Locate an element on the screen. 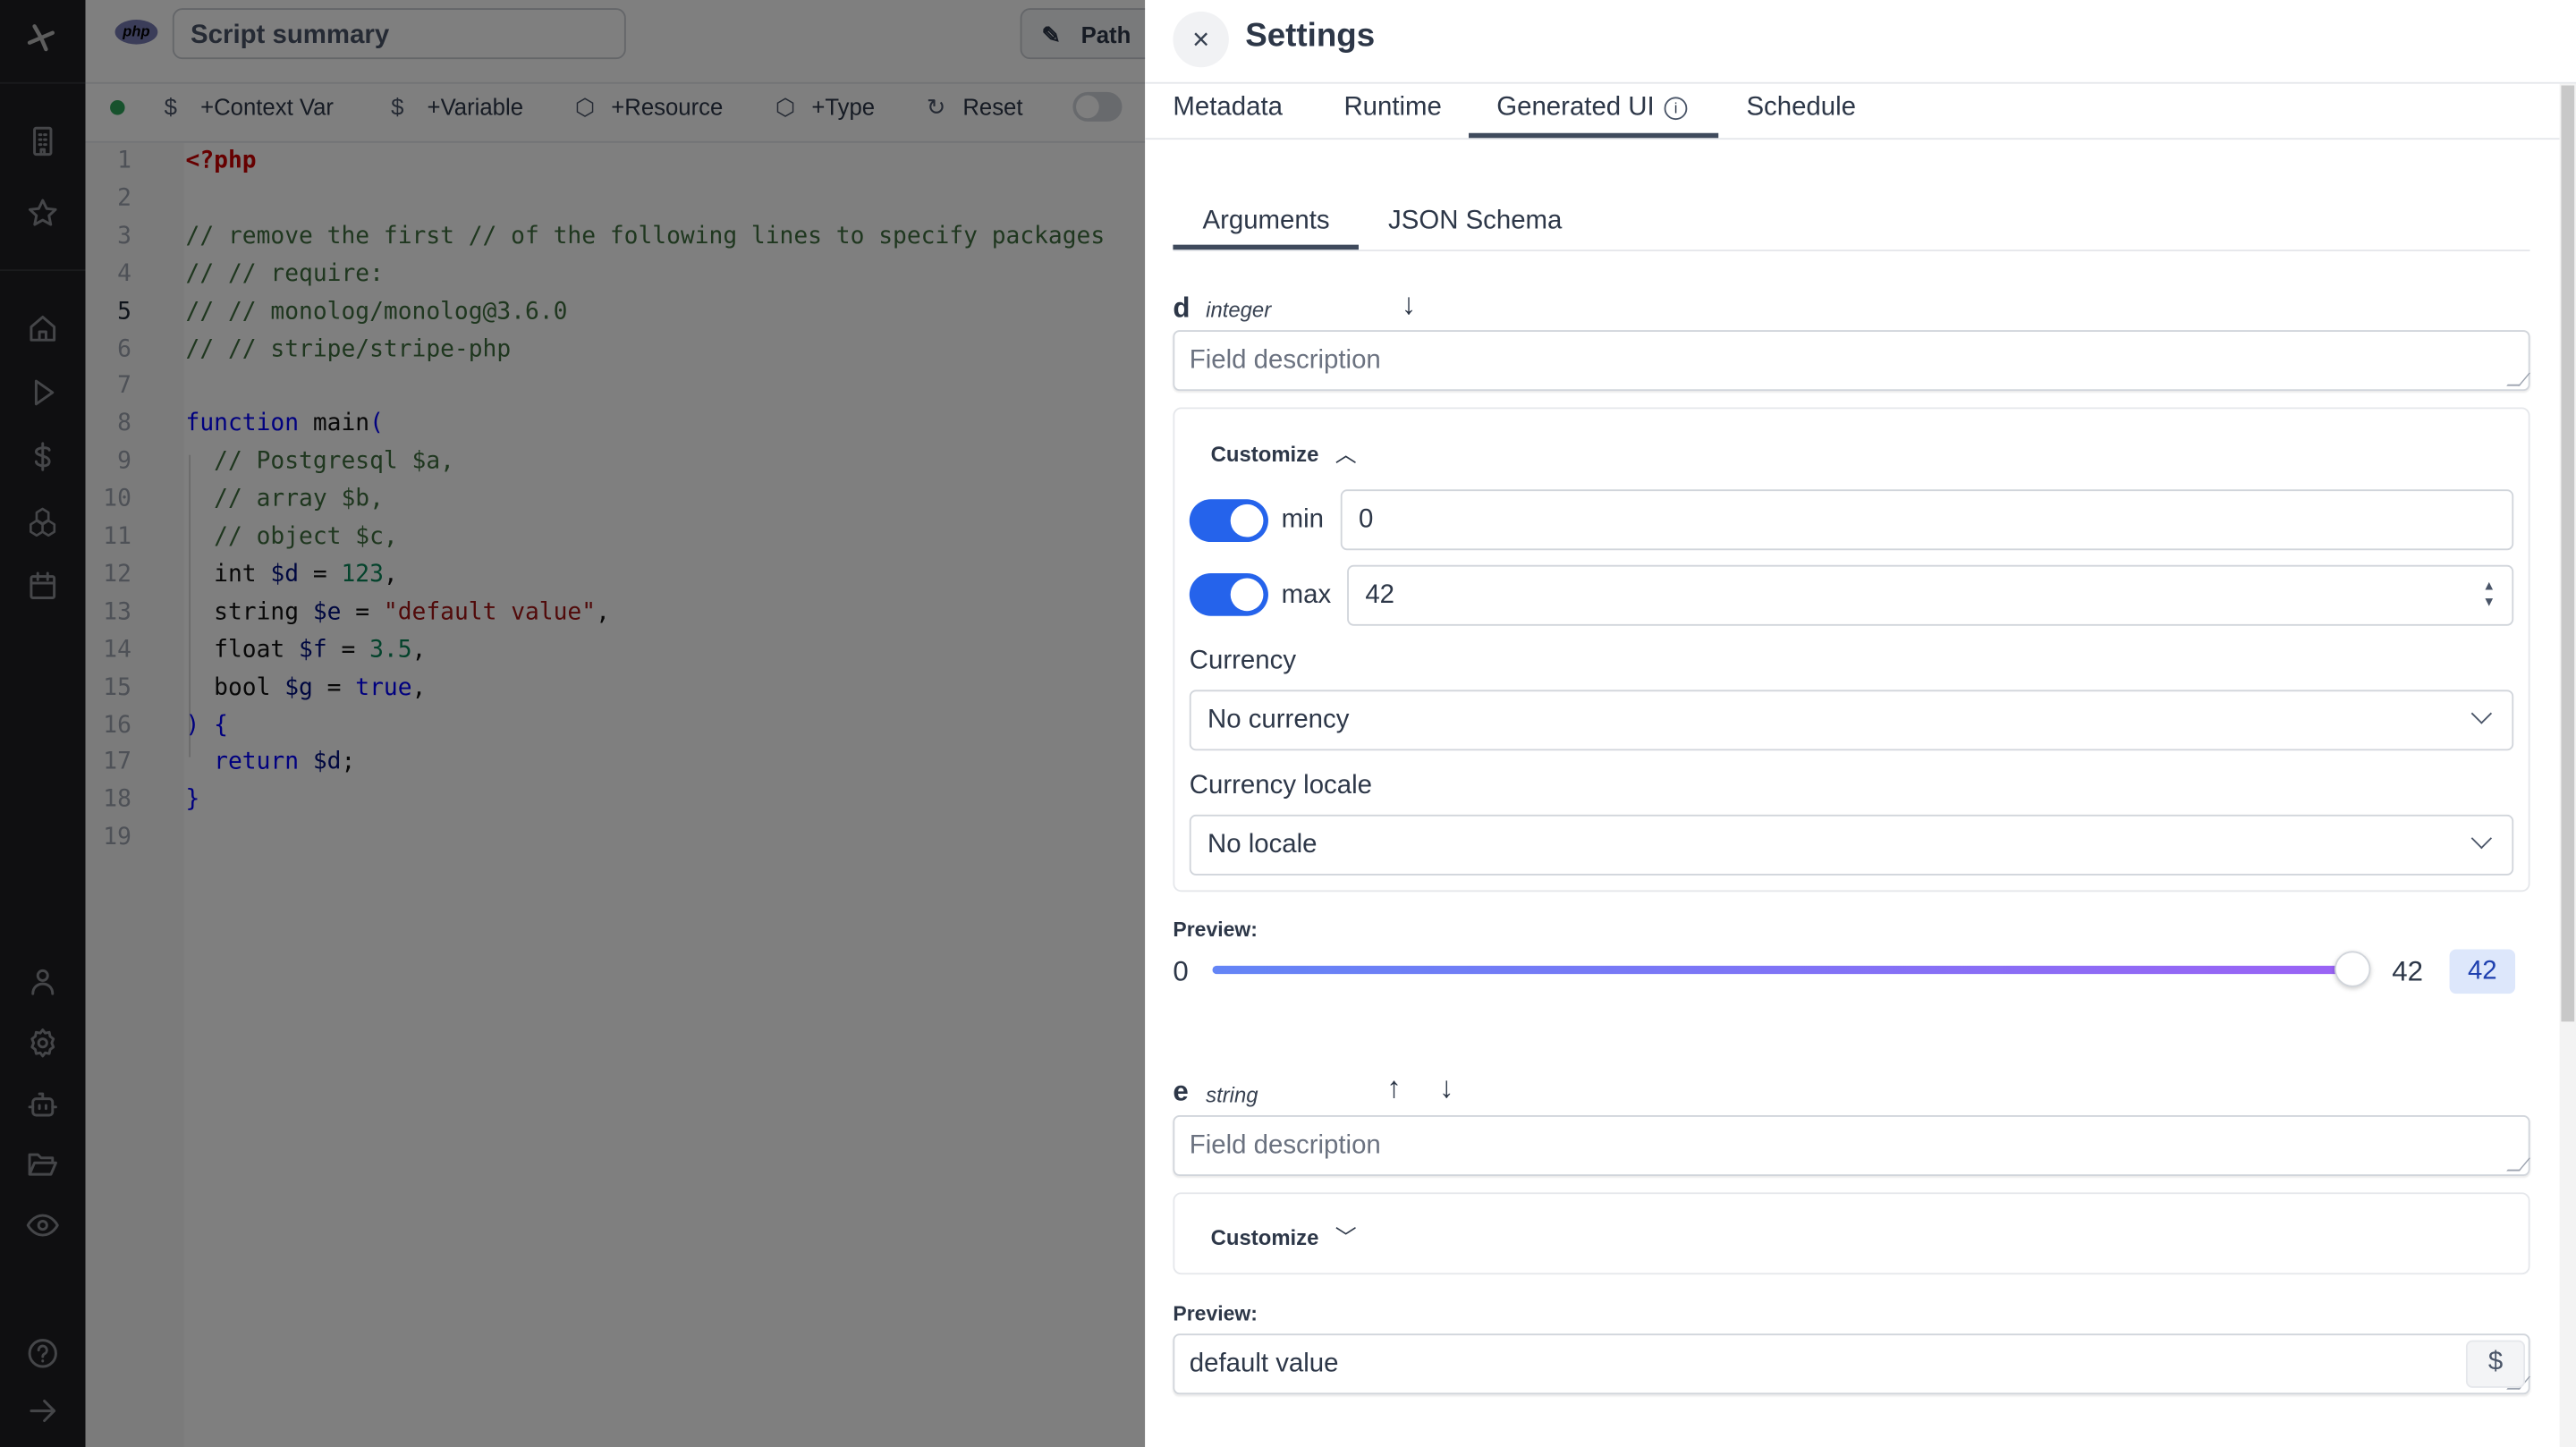 This screenshot has width=2576, height=1447. selected-value: No currency is located at coordinates (1278, 720).